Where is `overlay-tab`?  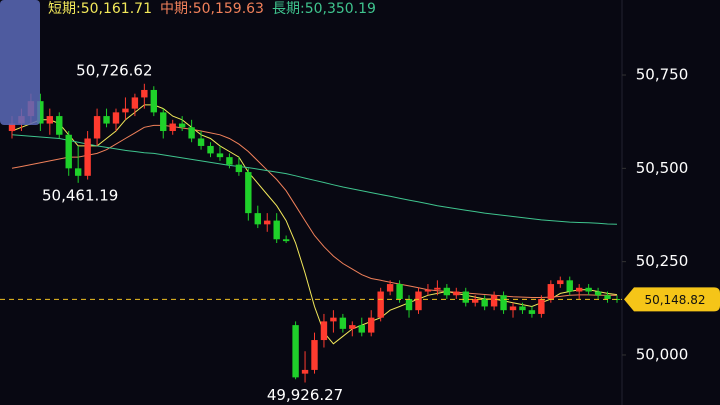 overlay-tab is located at coordinates (20, 62).